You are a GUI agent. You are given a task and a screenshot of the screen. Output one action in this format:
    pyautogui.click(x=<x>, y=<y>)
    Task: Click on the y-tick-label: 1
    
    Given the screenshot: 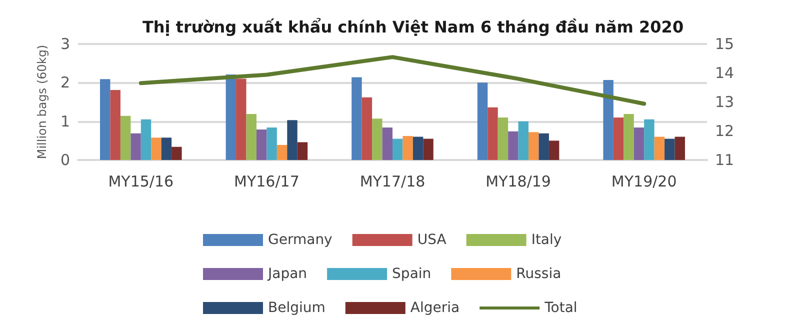 What is the action you would take?
    pyautogui.click(x=65, y=121)
    